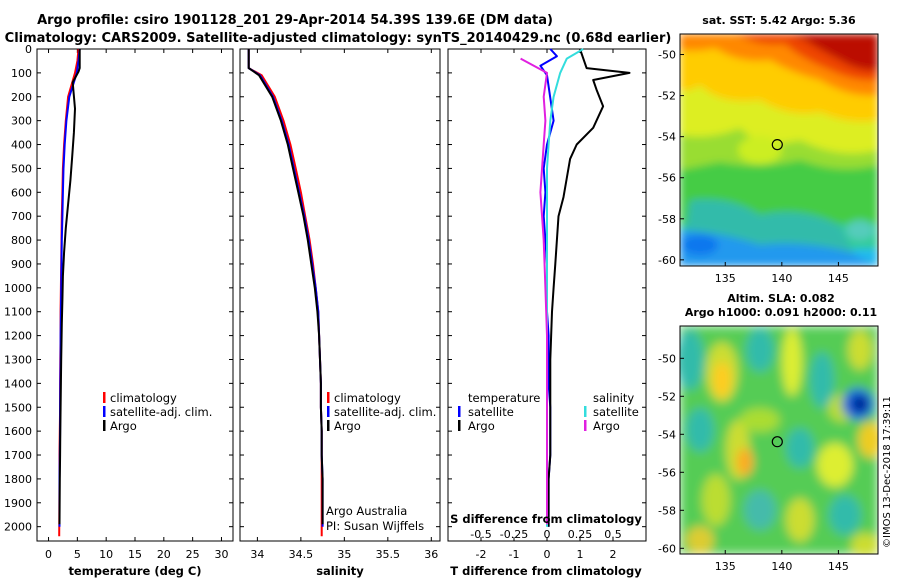 Image resolution: width=900 pixels, height=584 pixels. What do you see at coordinates (667, 55) in the screenshot?
I see `map-y-tick-label: -50` at bounding box center [667, 55].